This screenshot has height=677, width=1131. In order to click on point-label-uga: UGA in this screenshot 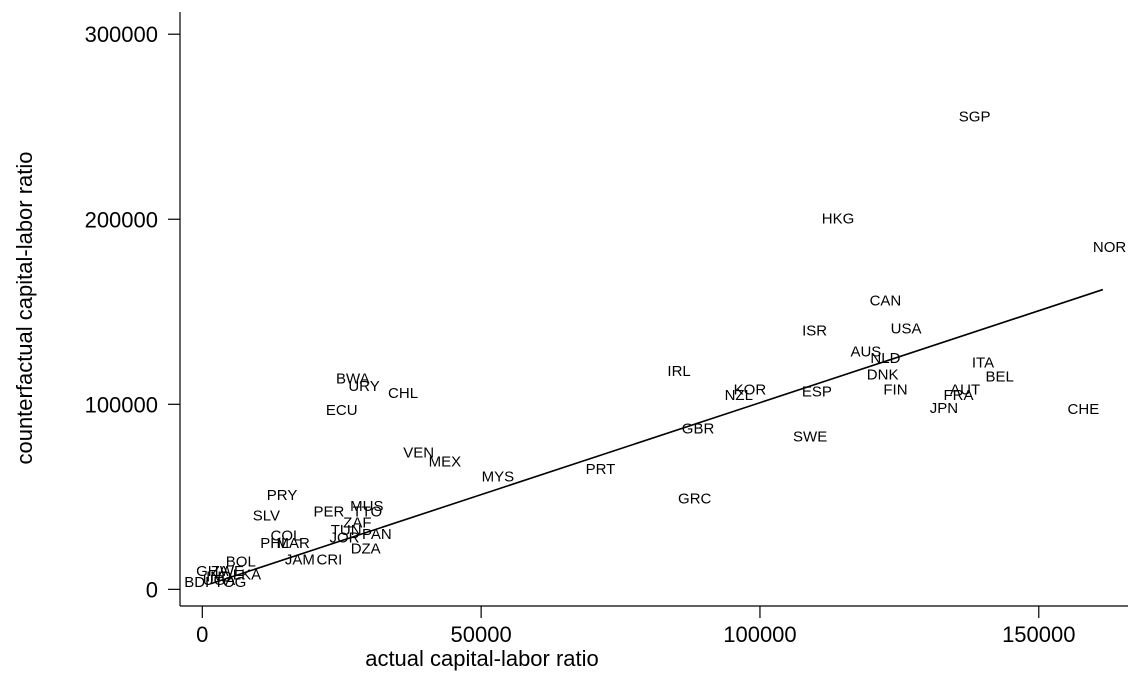, I will do `click(219, 580)`.